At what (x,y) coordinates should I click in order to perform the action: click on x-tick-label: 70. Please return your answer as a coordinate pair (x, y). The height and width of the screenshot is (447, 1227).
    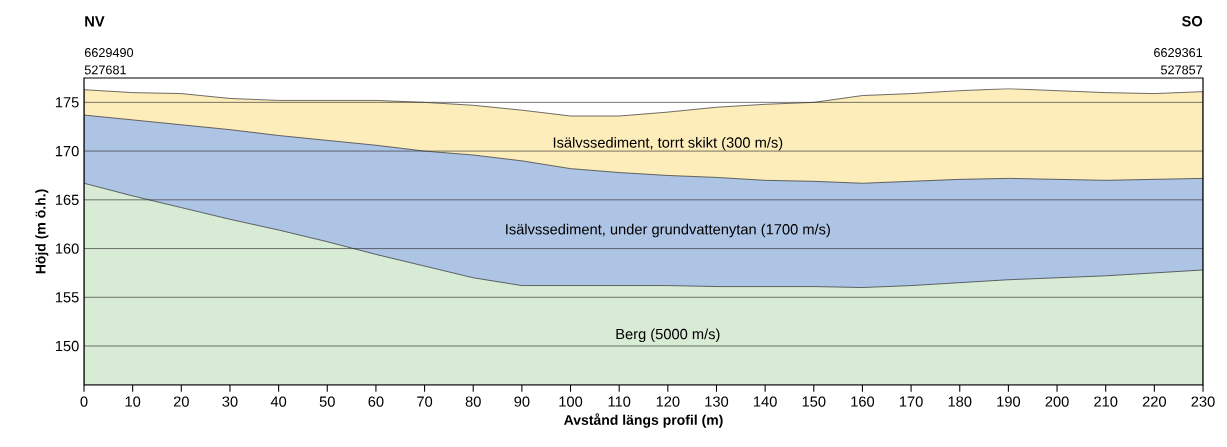
    Looking at the image, I should click on (425, 401).